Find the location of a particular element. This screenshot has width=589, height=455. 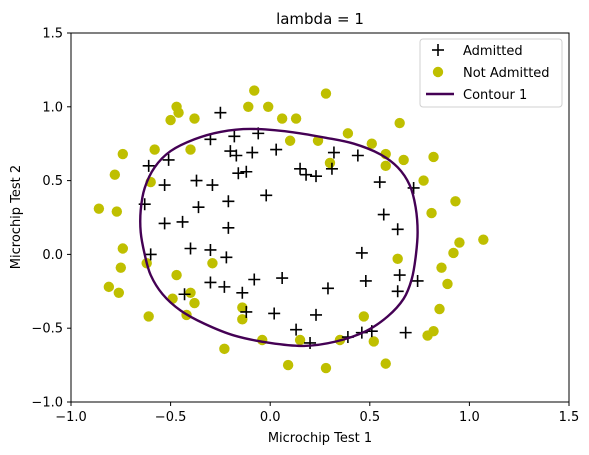

legend-marker-admitted is located at coordinates (438, 50).